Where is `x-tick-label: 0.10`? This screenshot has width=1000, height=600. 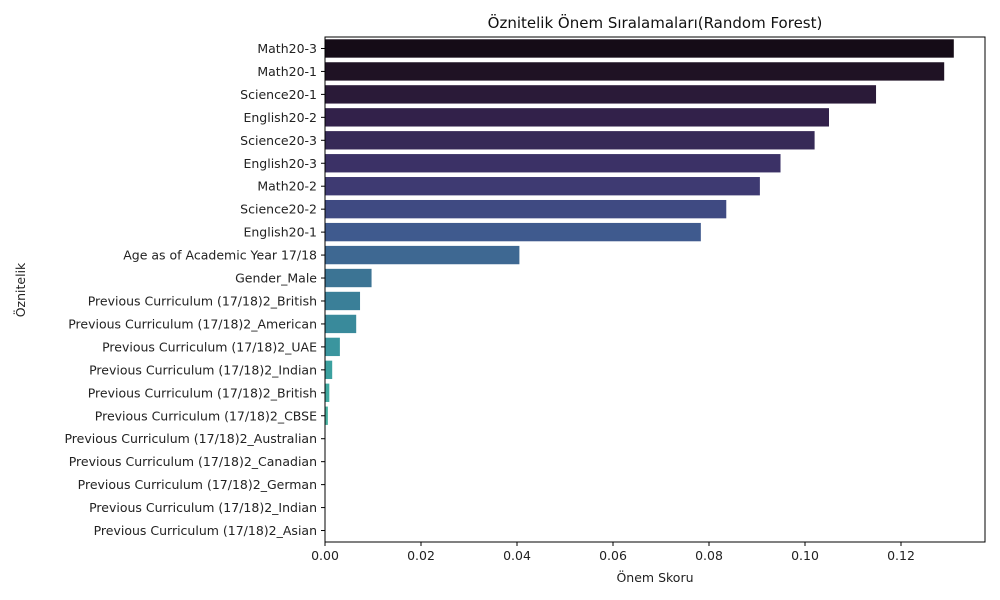
x-tick-label: 0.10 is located at coordinates (805, 555).